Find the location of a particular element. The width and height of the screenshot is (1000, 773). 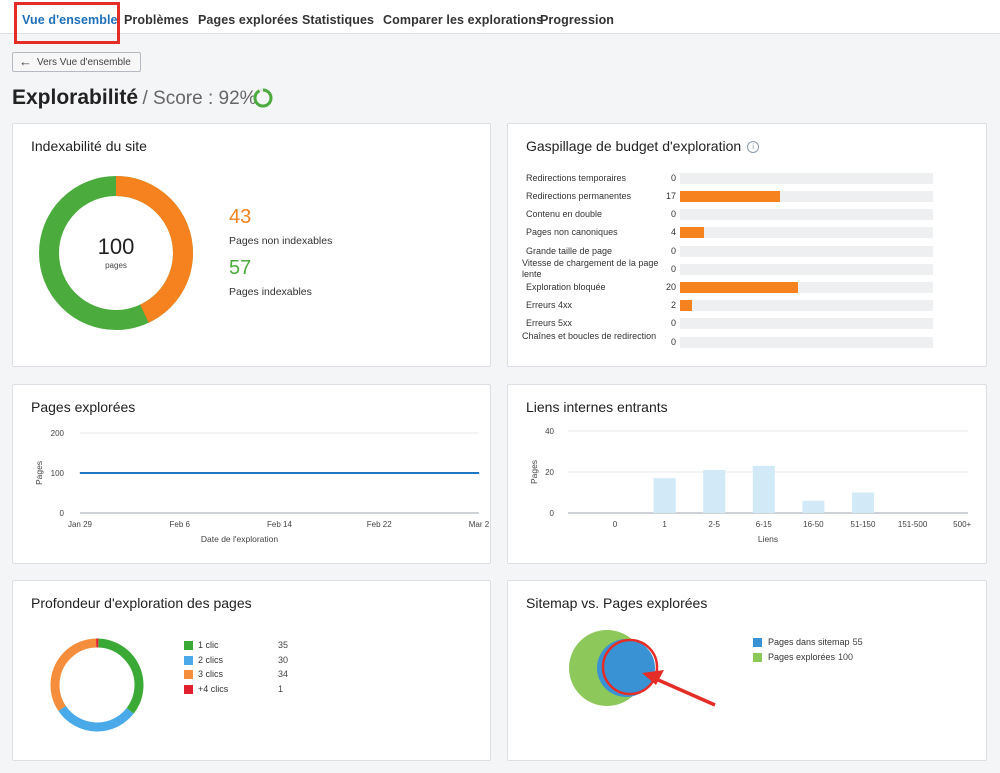

crawl-depth-donut is located at coordinates (97, 685).